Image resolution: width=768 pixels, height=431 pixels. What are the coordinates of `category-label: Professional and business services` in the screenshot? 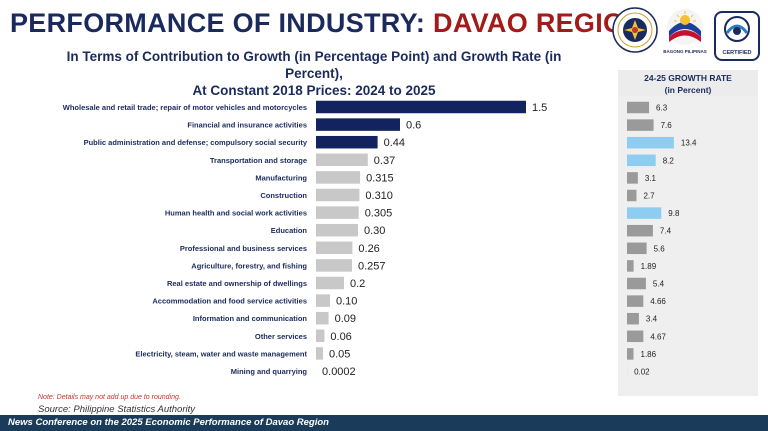 It's located at (243, 248).